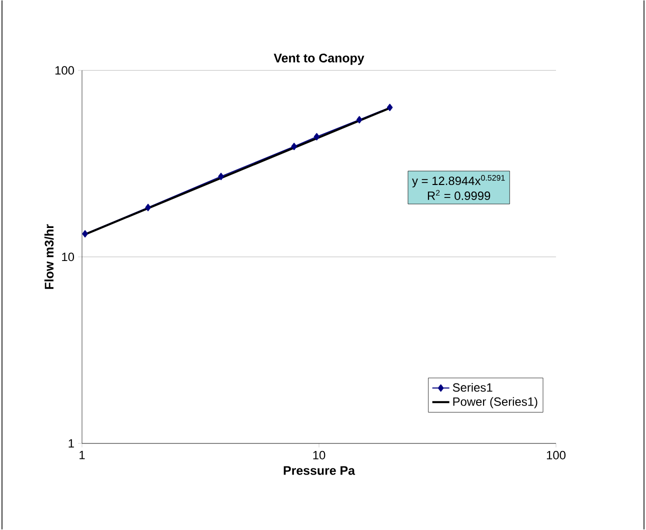  What do you see at coordinates (320, 471) in the screenshot?
I see `x-axis-title: Pressure Pa` at bounding box center [320, 471].